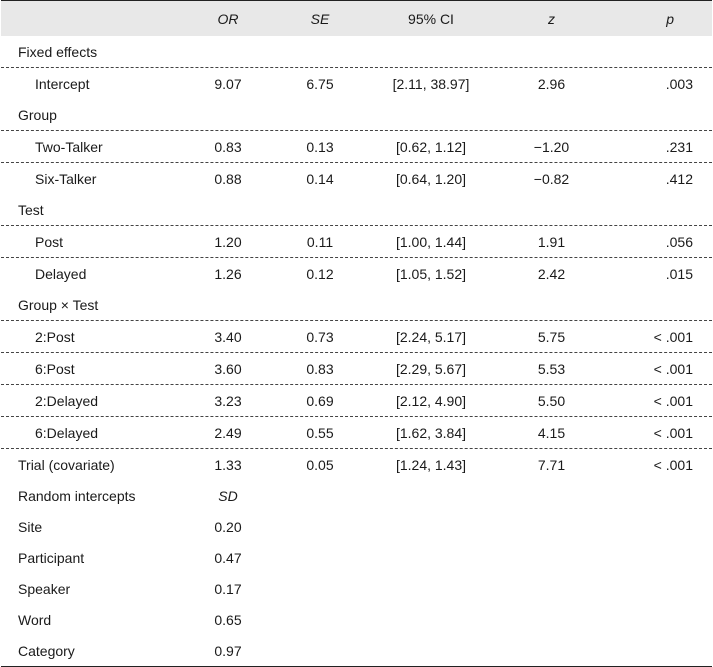 This screenshot has width=713, height=667. I want to click on cell-z: −1.20, so click(551, 146).